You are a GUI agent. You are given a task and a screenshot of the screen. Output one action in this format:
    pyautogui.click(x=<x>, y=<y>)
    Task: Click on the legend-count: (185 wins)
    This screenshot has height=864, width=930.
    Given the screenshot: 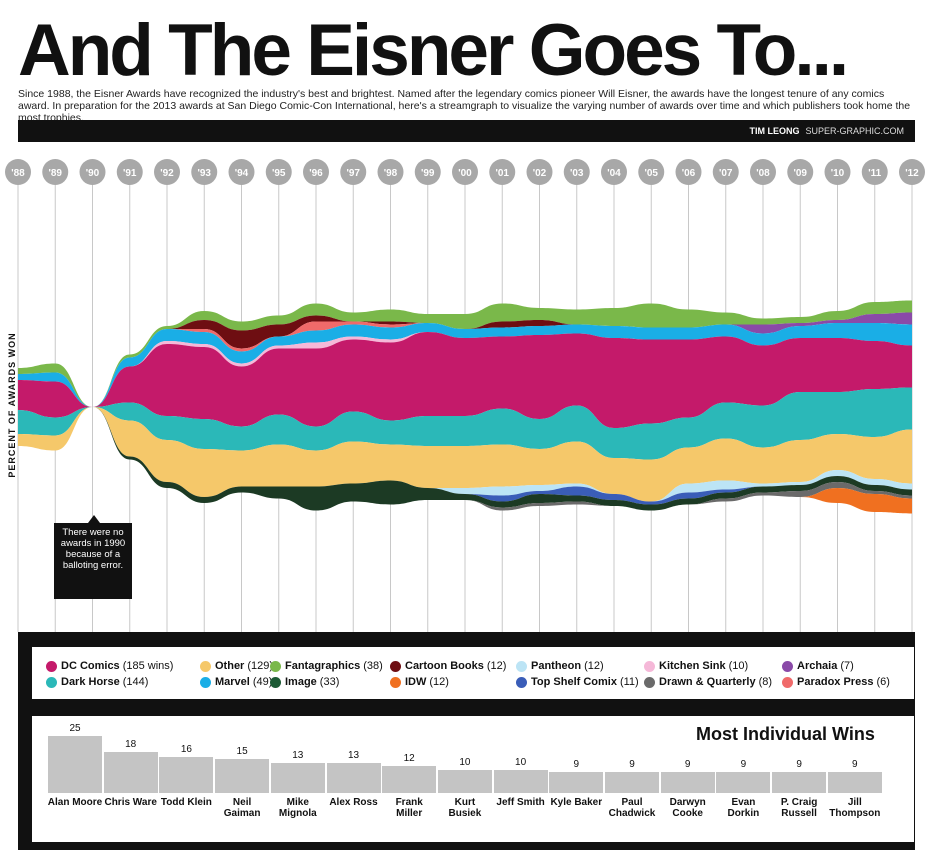 What is the action you would take?
    pyautogui.click(x=148, y=666)
    